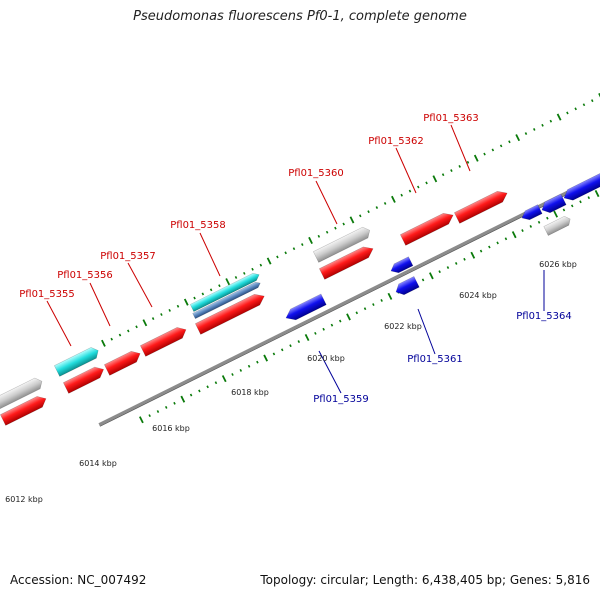 This screenshot has width=600, height=600. Describe the element at coordinates (580, 186) in the screenshot. I see `gene-cds-5364c` at that location.